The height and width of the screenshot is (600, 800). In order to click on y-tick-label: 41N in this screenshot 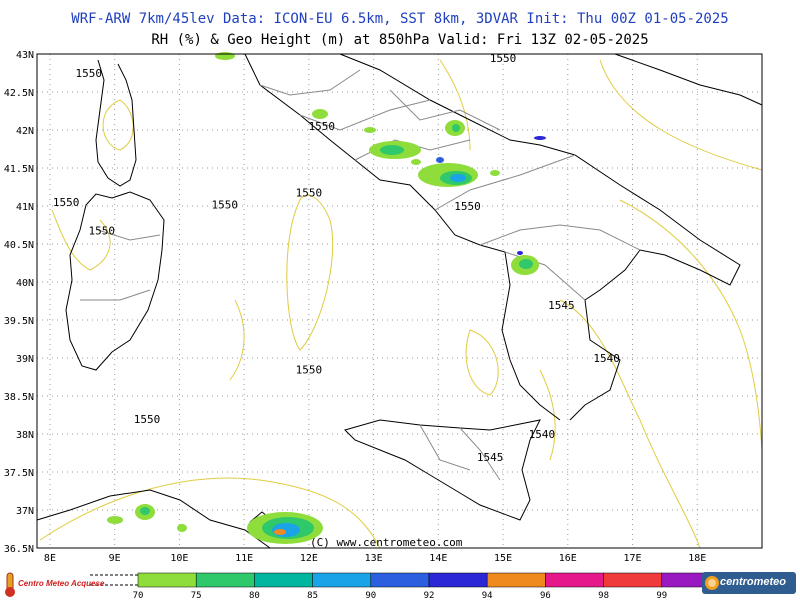, I will do `click(25, 207)`.